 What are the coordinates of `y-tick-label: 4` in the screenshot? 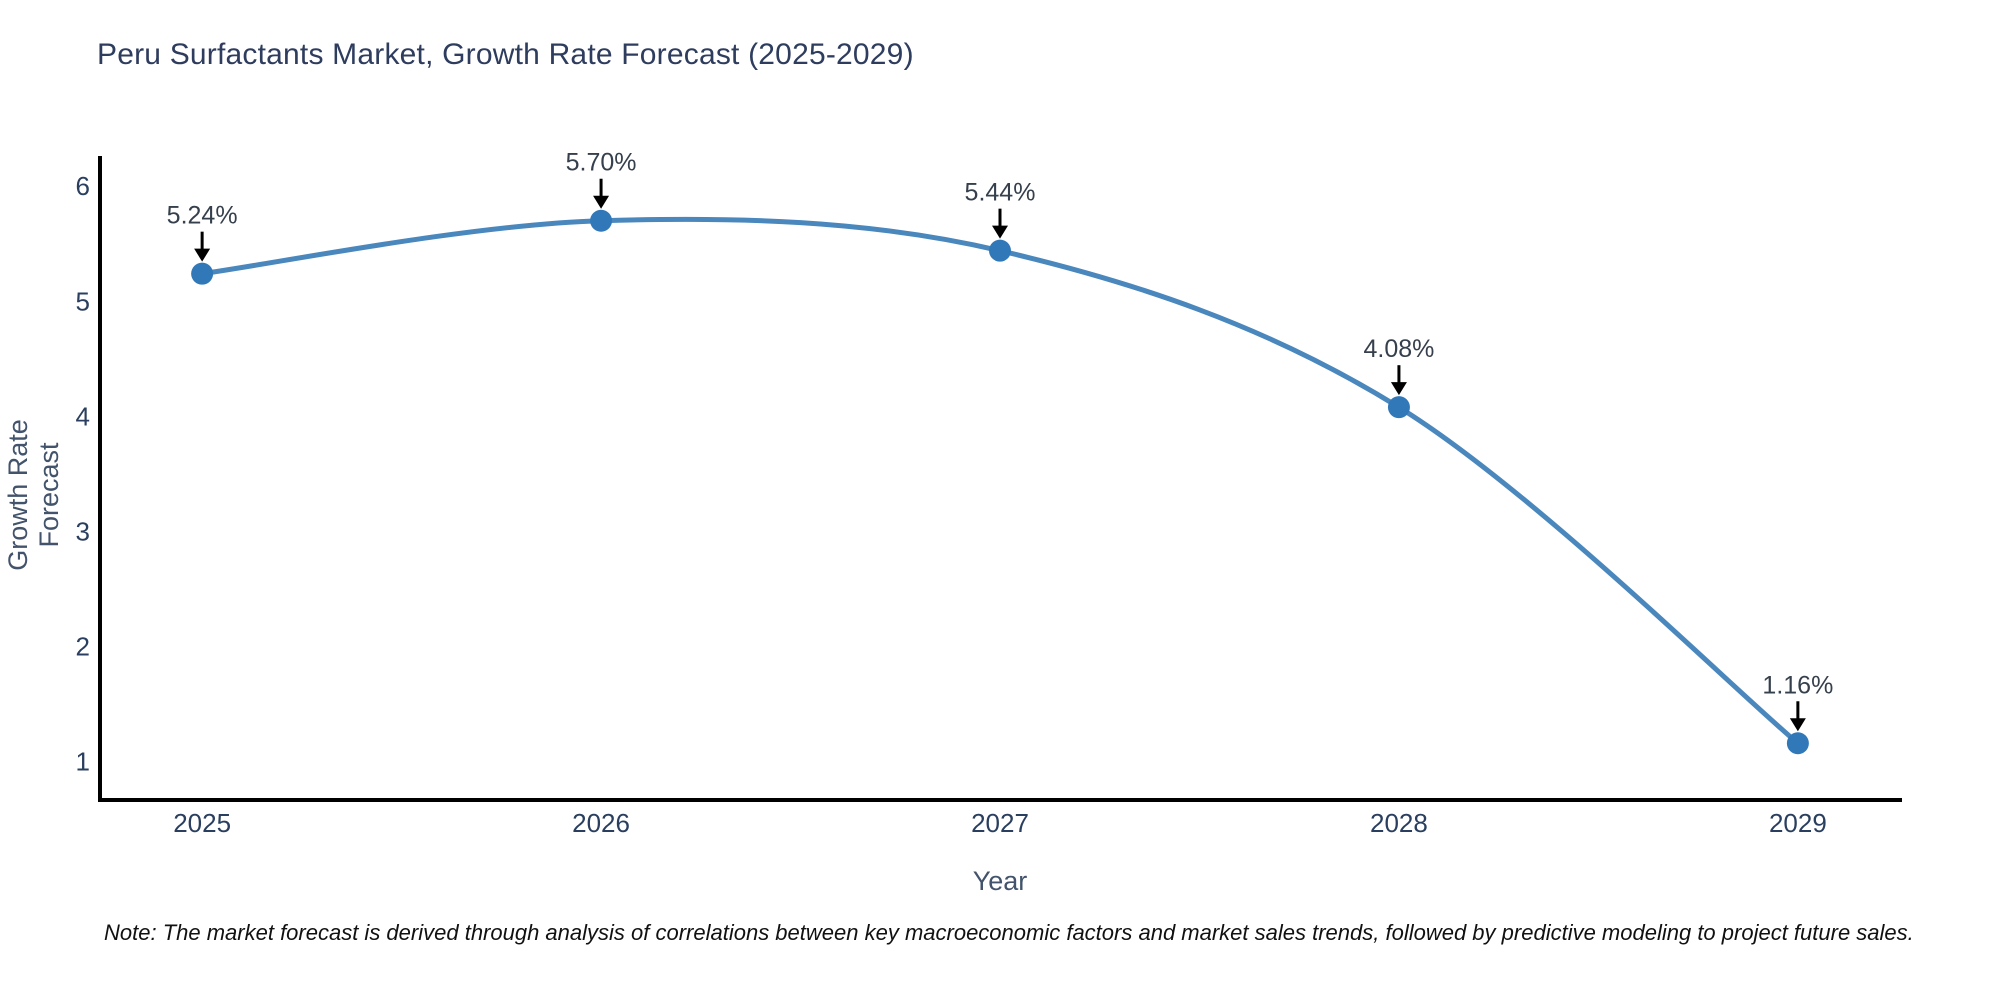 It's located at (83, 416).